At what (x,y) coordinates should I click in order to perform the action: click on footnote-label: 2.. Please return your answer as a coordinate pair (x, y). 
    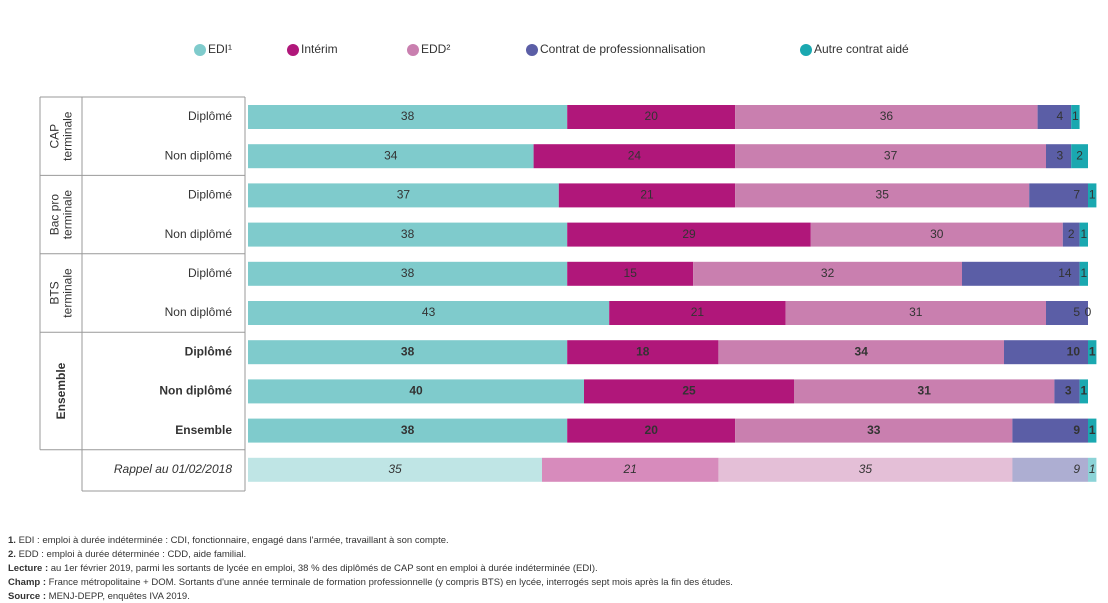
    Looking at the image, I should click on (12, 554).